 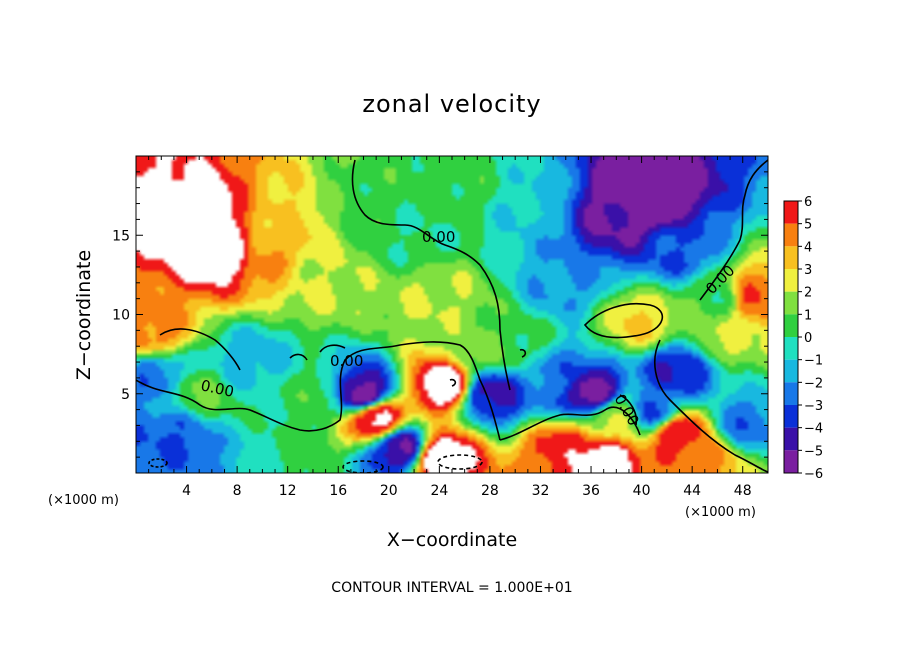 What do you see at coordinates (451, 588) in the screenshot?
I see `contour-interval-note: CONTOUR INTERVAL = 1.000E+01` at bounding box center [451, 588].